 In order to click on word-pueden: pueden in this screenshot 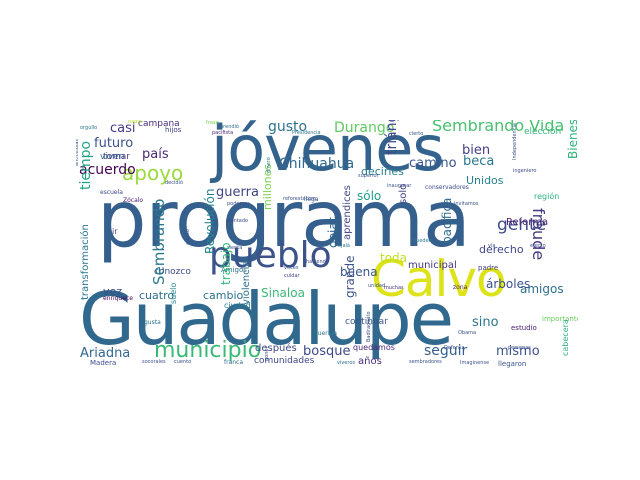, I will do `click(422, 241)`.